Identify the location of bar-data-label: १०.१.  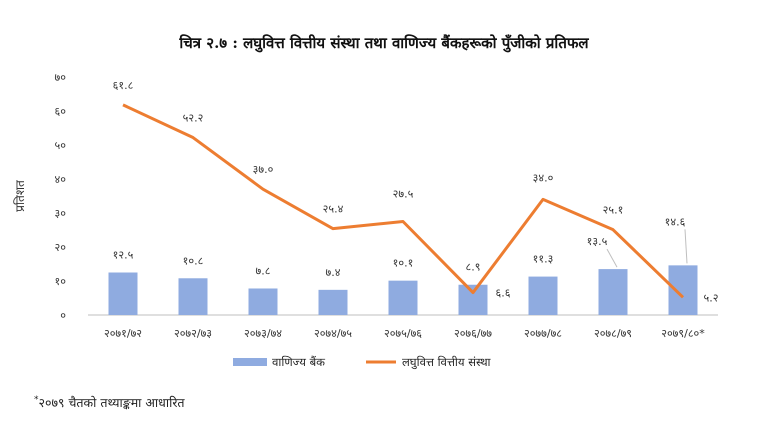
(403, 263).